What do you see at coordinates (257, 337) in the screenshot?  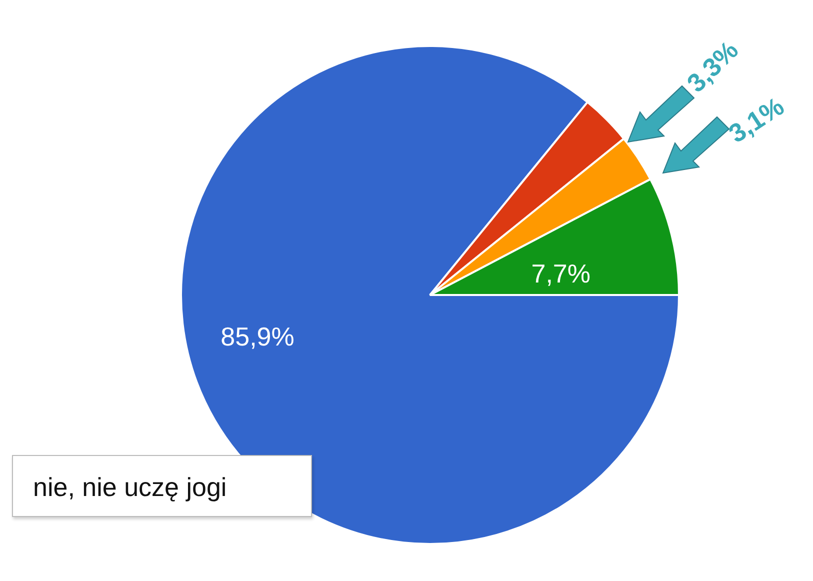 I see `data-label: 85,9%` at bounding box center [257, 337].